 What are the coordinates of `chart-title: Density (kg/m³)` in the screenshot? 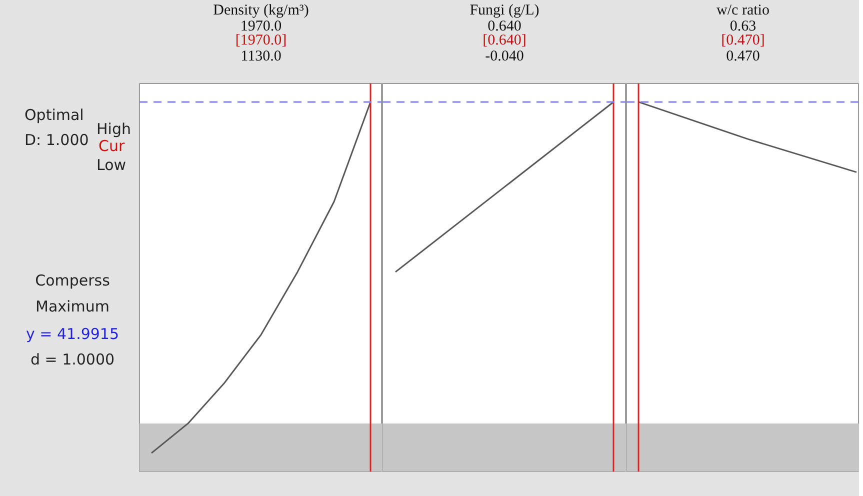 It's located at (261, 10).